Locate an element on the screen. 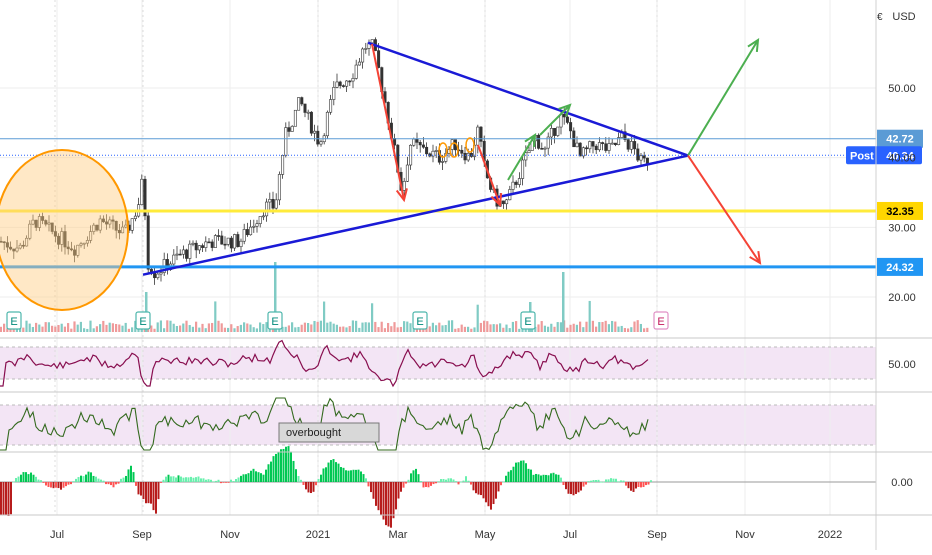 Image resolution: width=932 pixels, height=555 pixels. y-tick-label: 30.00 is located at coordinates (902, 228).